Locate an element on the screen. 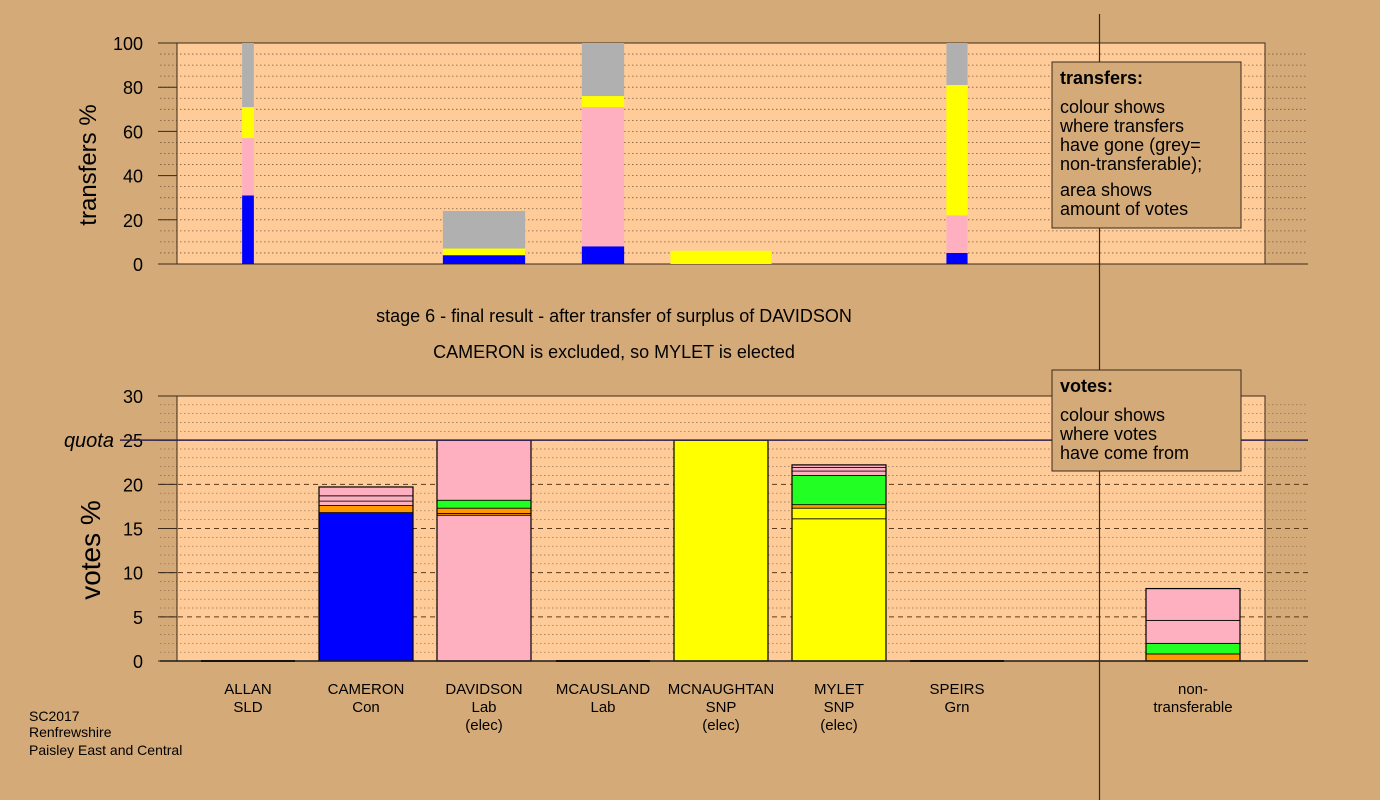  footer-ward: Paisley East and Central is located at coordinates (105, 750).